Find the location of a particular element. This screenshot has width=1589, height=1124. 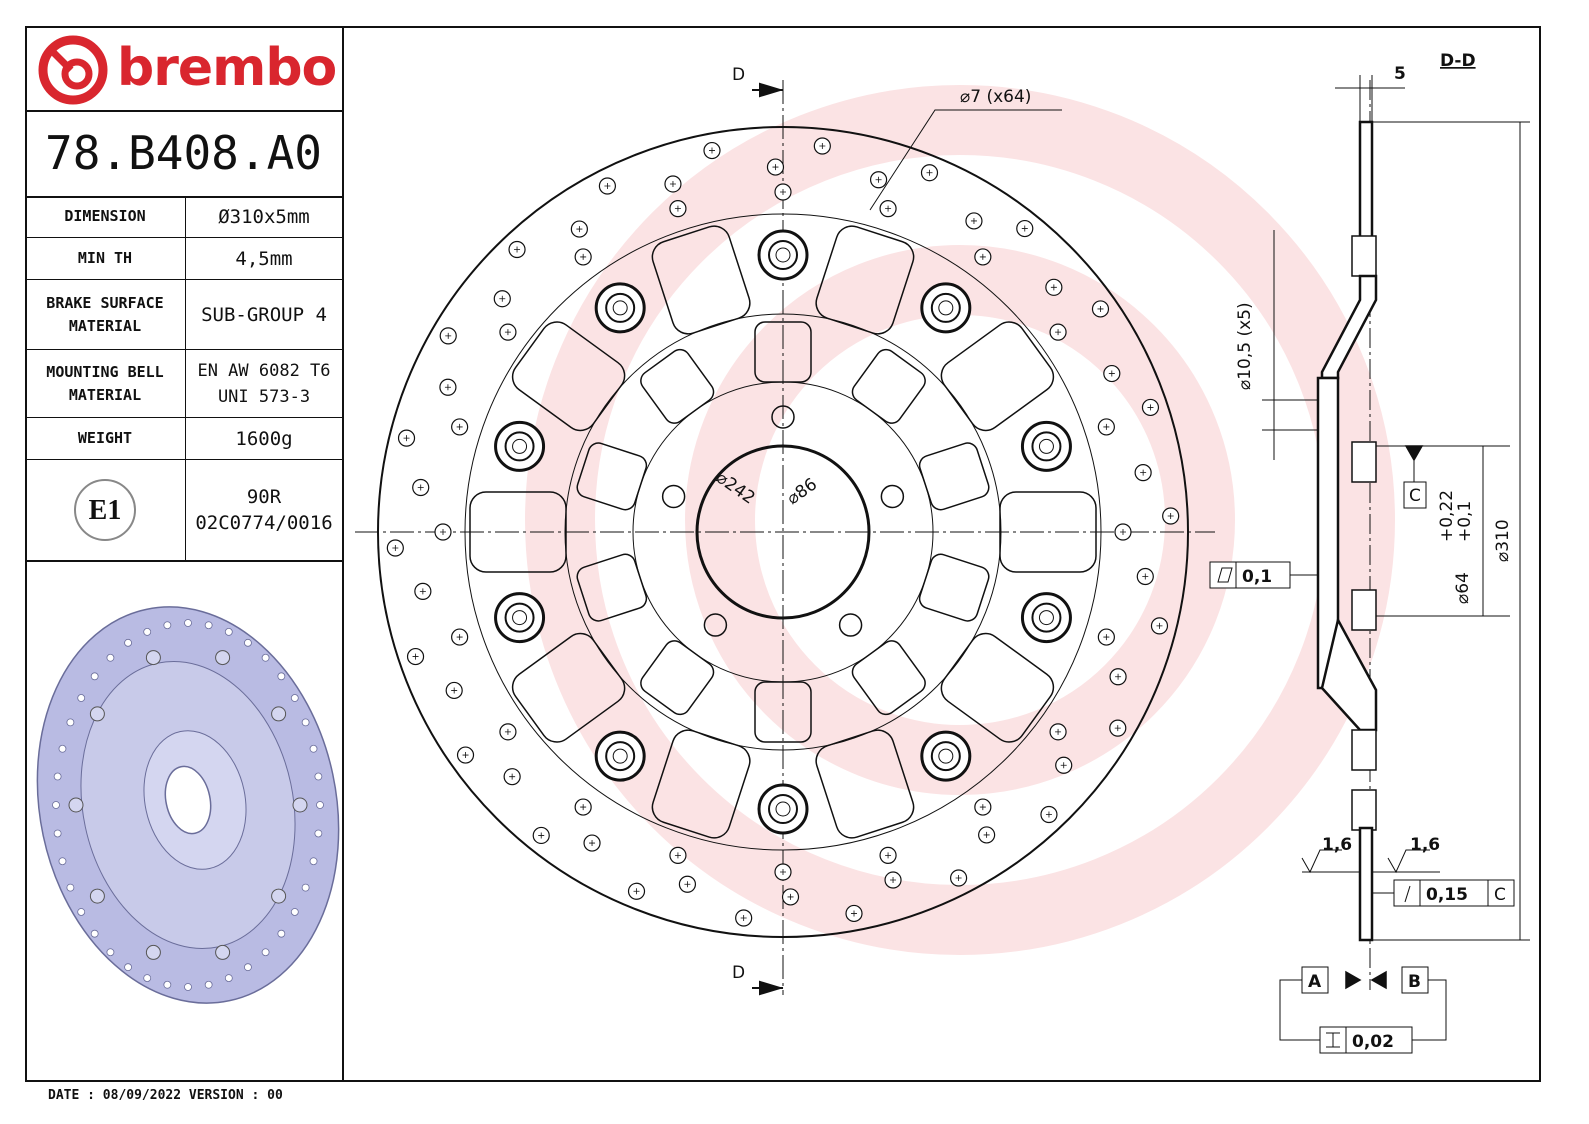

section-marker-bottom: D is located at coordinates (738, 973).